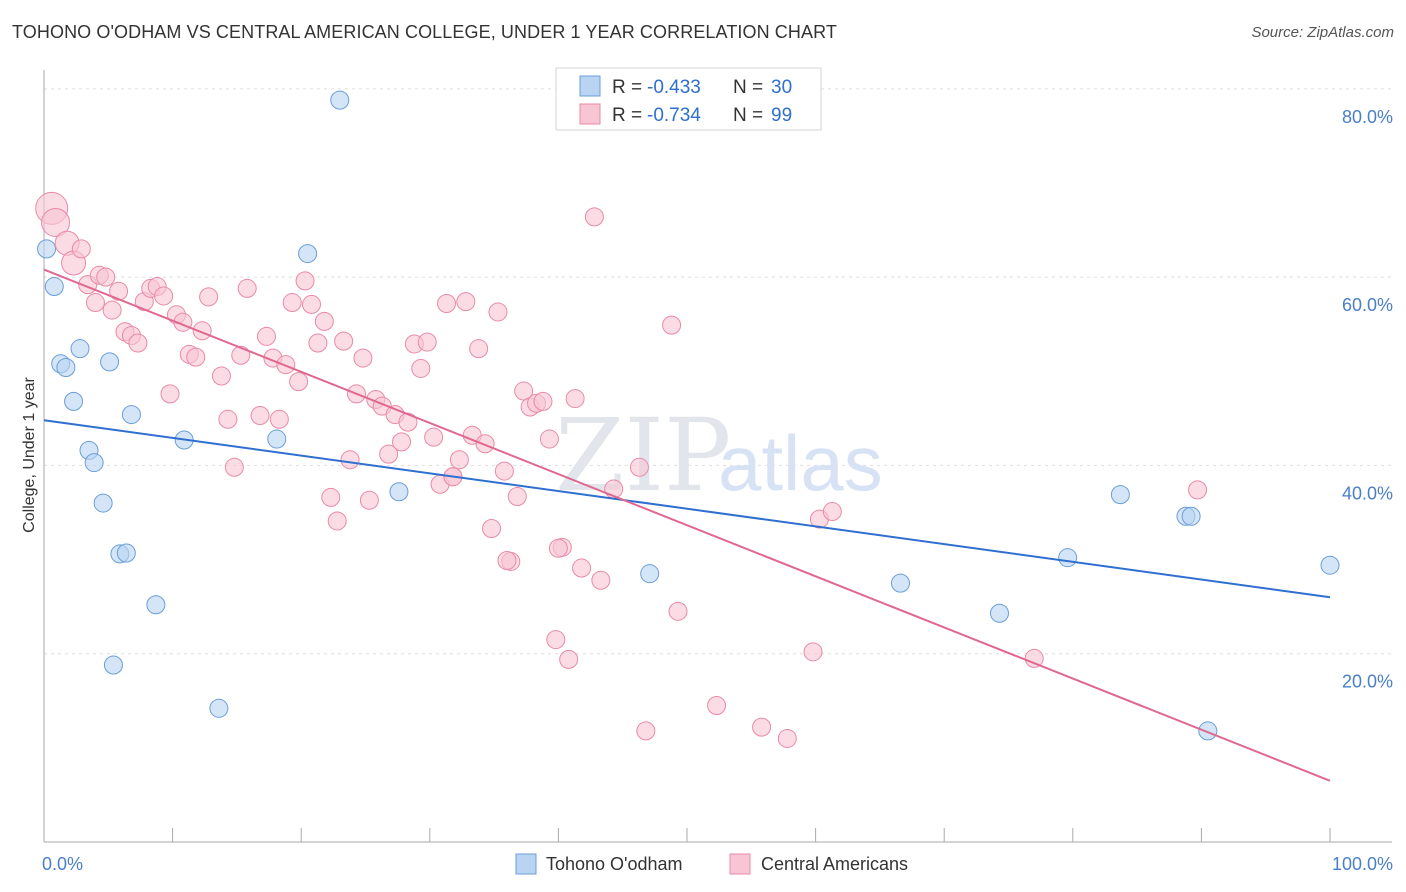 This screenshot has height=892, width=1406. What do you see at coordinates (781, 115) in the screenshot?
I see `legend-n-value-2: 99` at bounding box center [781, 115].